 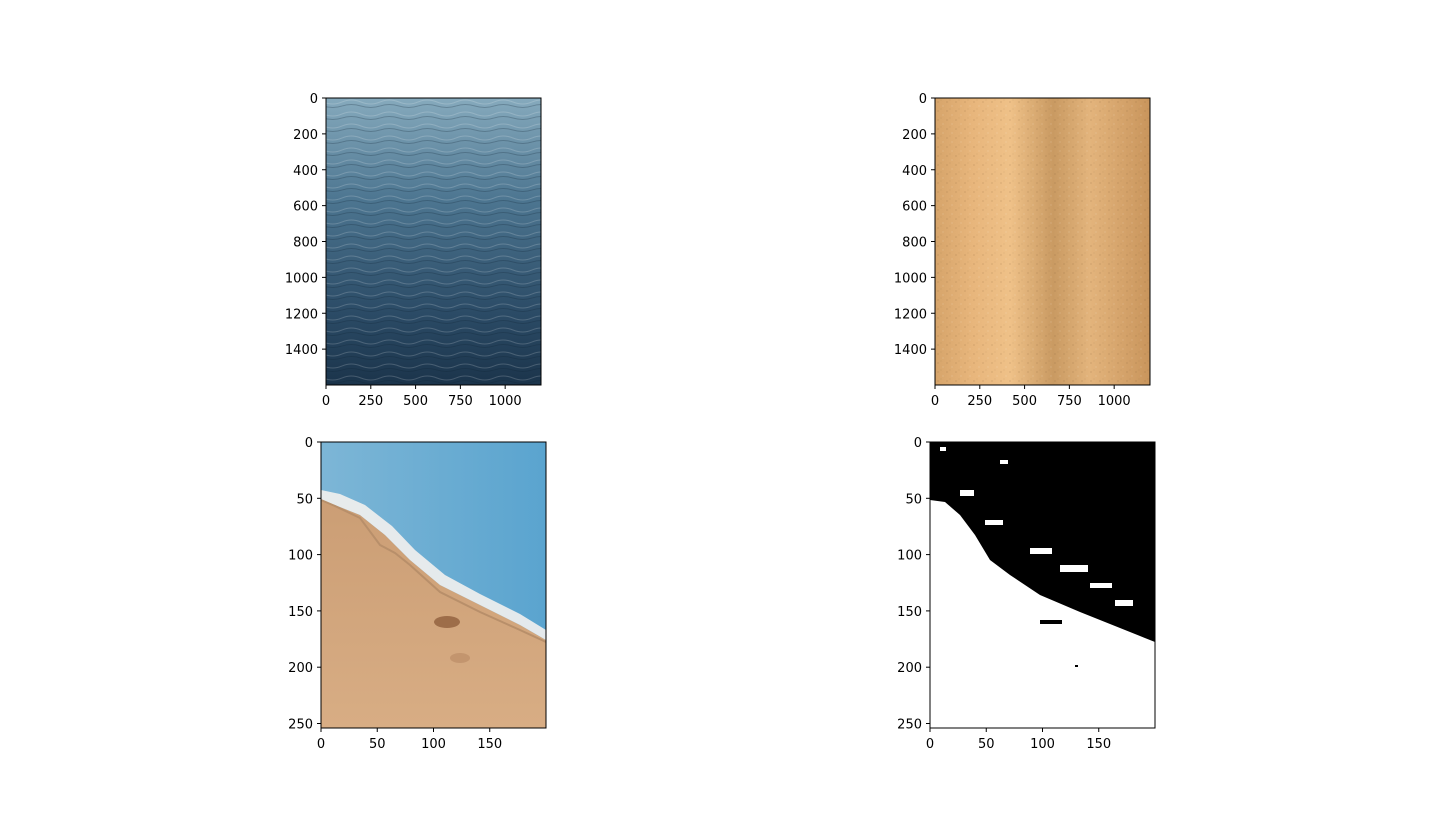 I want to click on panel-ocean: 0 250 500 750 1000 0 200 400 600 800 1000 1200 1400, so click(x=413, y=250).